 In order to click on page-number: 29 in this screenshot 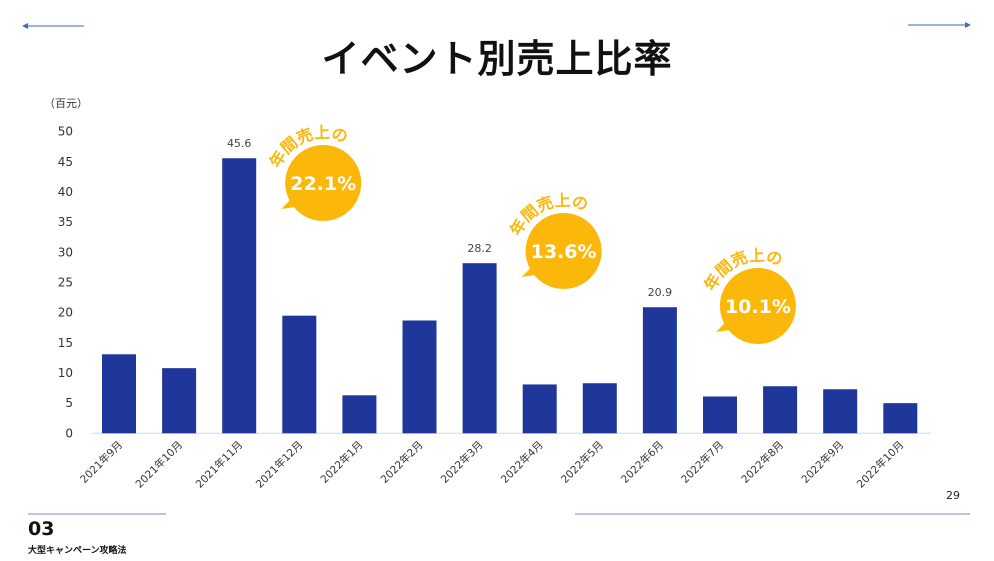, I will do `click(953, 495)`.